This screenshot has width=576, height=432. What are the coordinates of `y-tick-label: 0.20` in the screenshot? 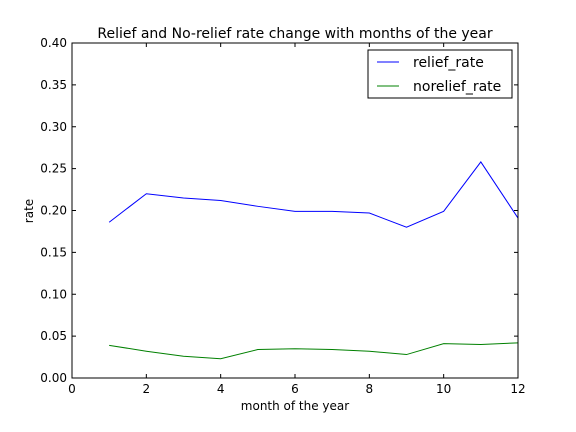 It's located at (53, 211).